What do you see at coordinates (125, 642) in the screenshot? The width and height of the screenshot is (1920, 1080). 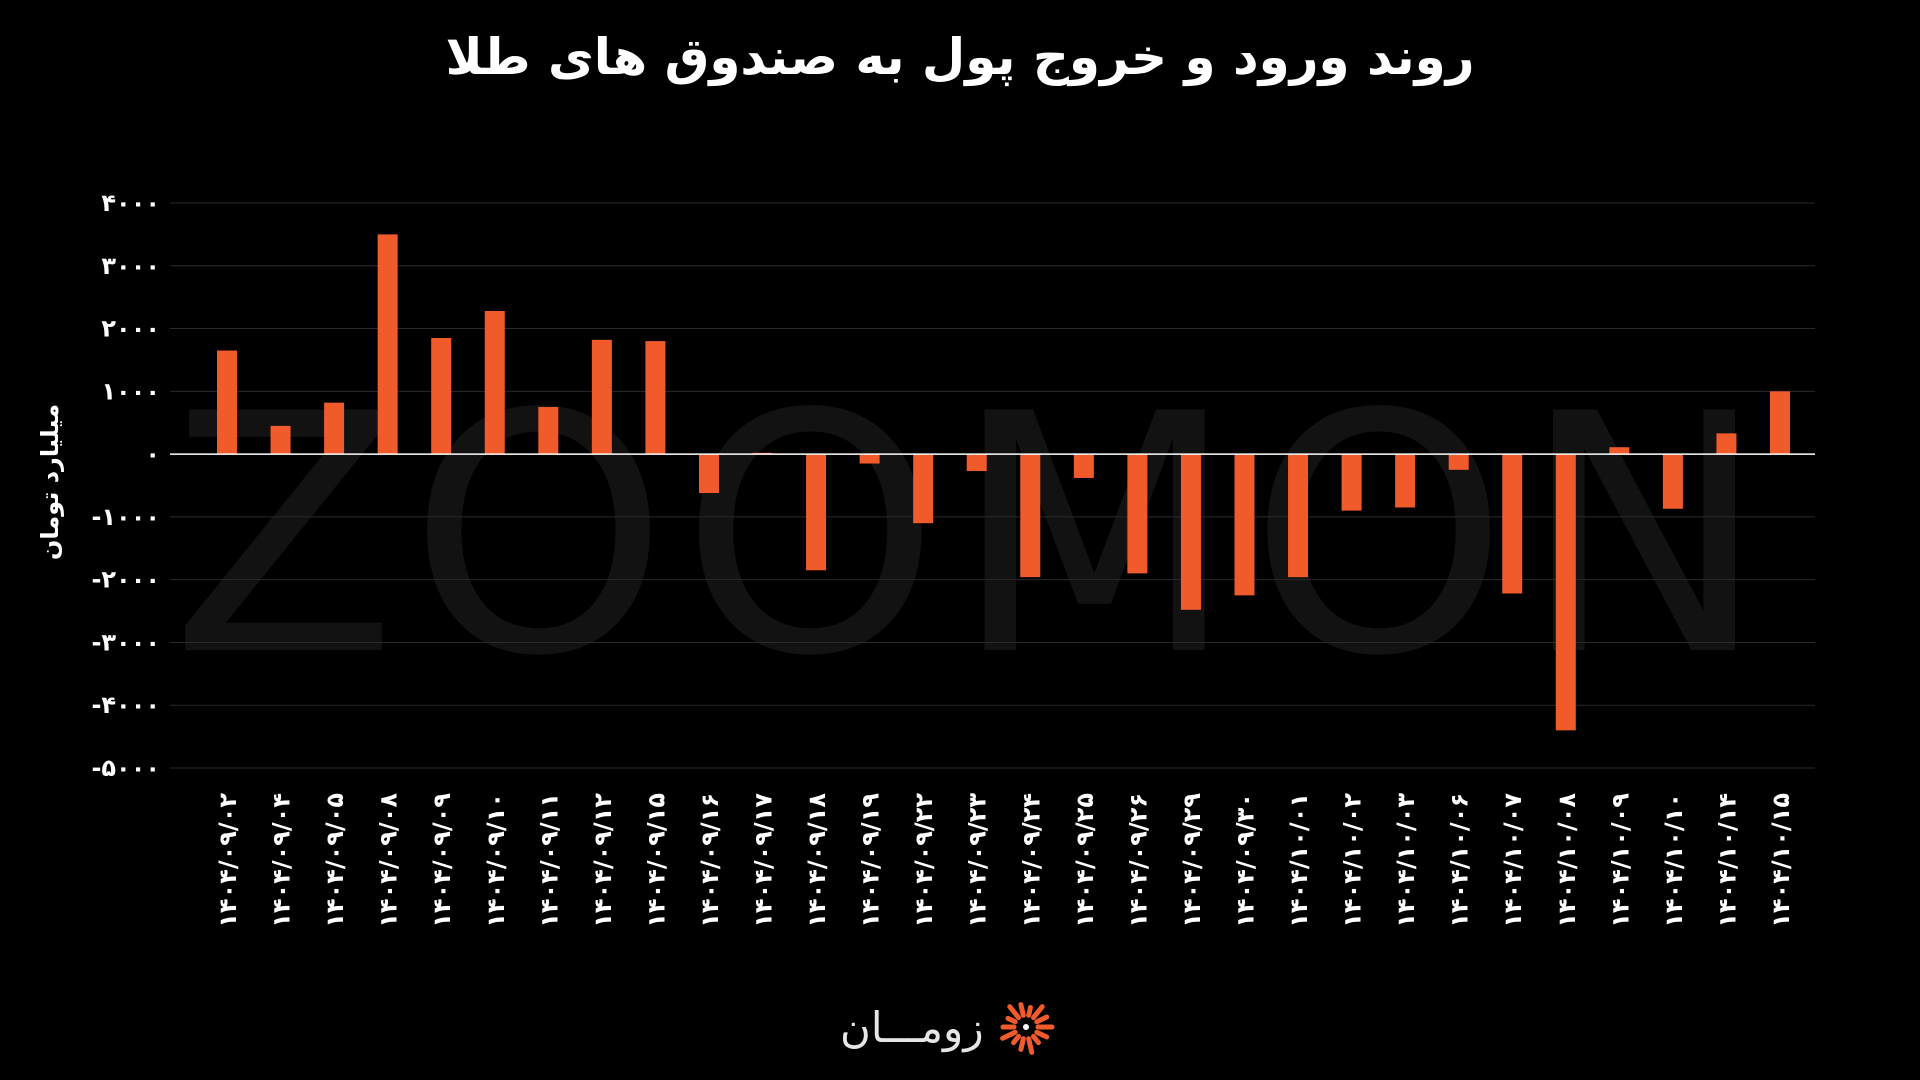 I see `y-tick-label: -۳۰۰۰` at bounding box center [125, 642].